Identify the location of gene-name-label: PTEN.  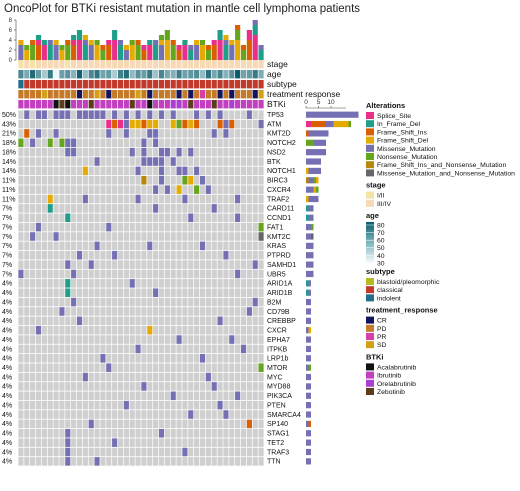
(276, 405).